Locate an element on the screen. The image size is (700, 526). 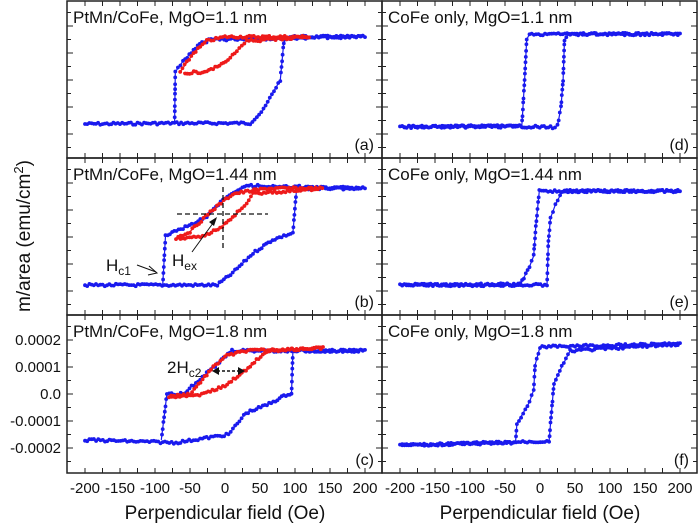
x-tick-label: 50 is located at coordinates (575, 488).